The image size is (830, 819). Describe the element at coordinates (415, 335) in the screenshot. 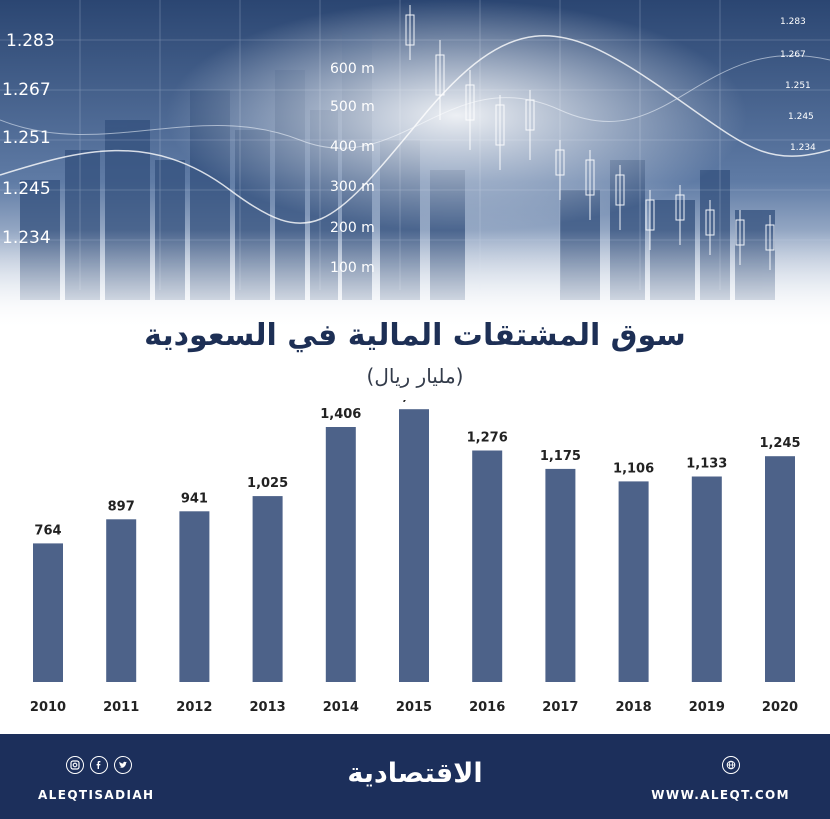

I see `chart-title: سوق المشتقات المالية في السعودية` at that location.